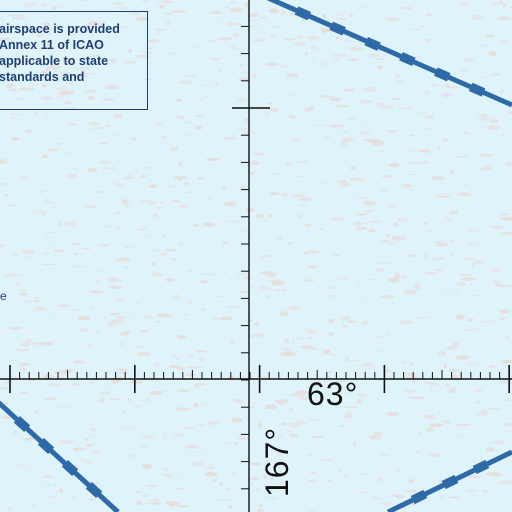  Describe the element at coordinates (256, 379) in the screenshot. I see `latitude-line` at that location.